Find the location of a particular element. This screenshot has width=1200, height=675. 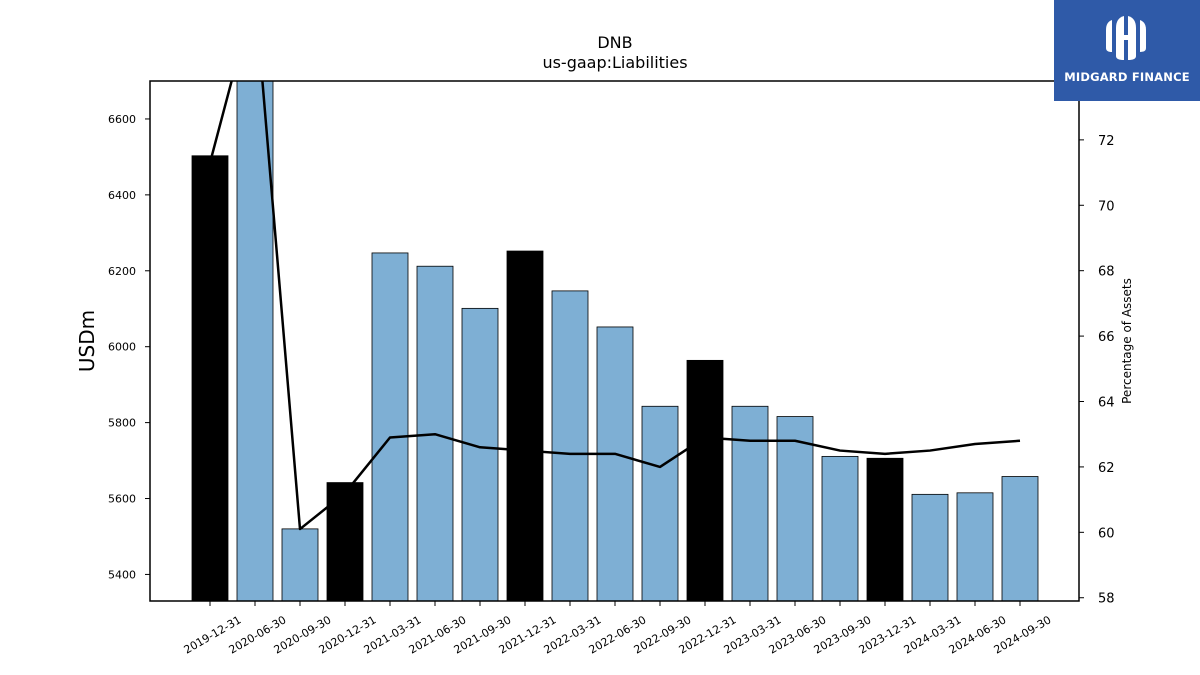

y-tick-label: 6200 is located at coordinates (122, 271).